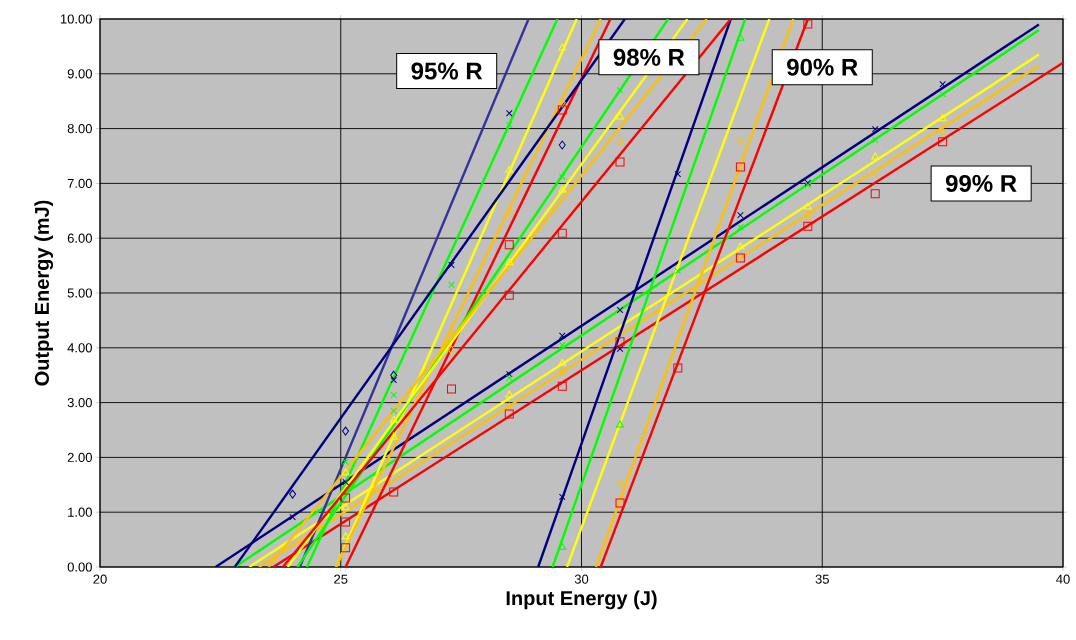 This screenshot has width=1076, height=640. What do you see at coordinates (79, 293) in the screenshot?
I see `y-tick-label: 5.00` at bounding box center [79, 293].